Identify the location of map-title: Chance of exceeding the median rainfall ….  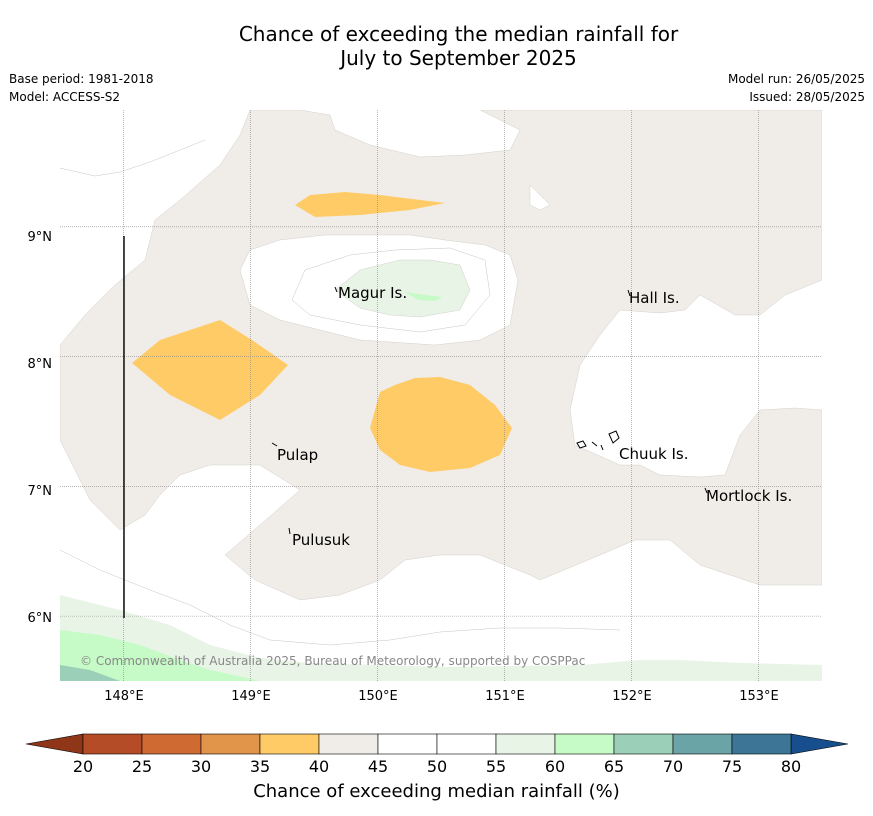
(436, 46).